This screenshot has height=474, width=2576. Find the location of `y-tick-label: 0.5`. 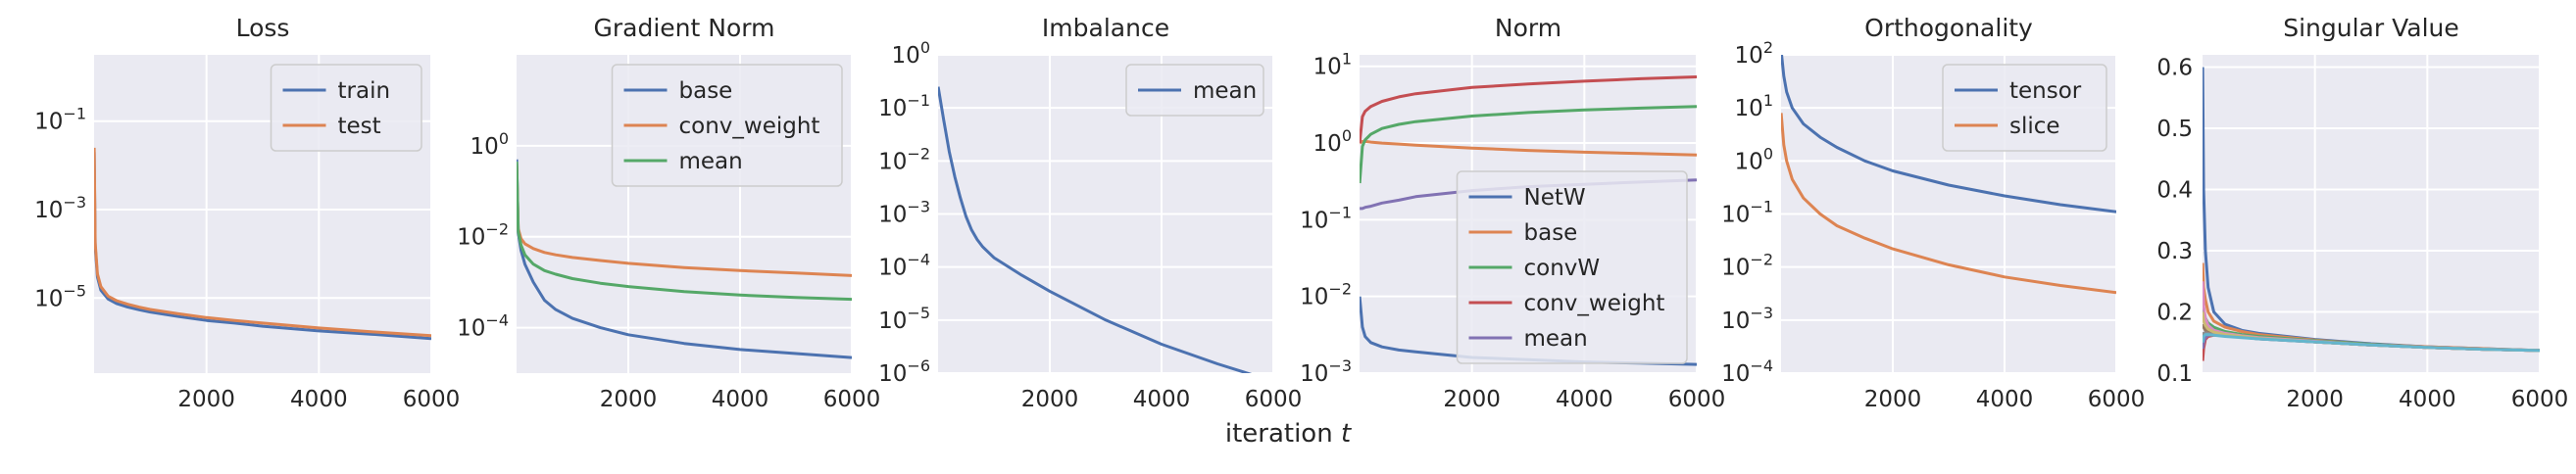

y-tick-label: 0.5 is located at coordinates (2174, 129).